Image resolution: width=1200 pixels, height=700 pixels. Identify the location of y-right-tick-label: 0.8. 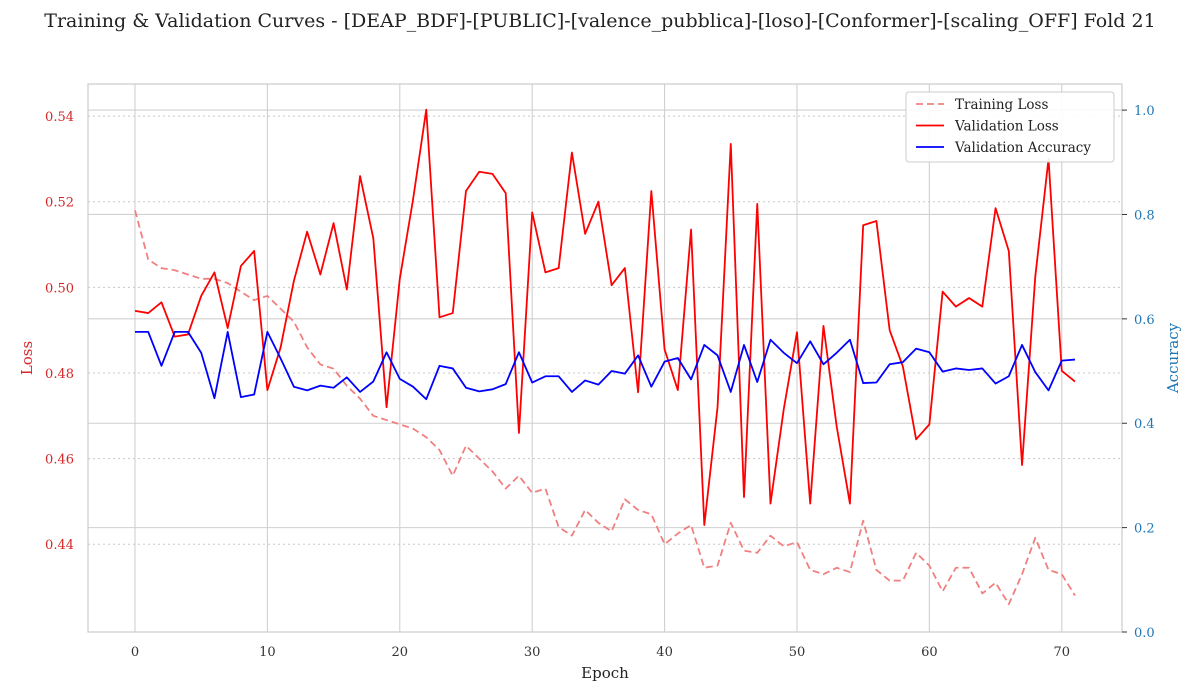
(1144, 215).